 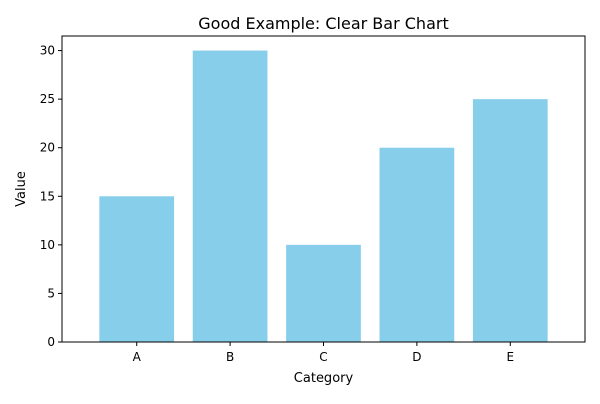 What do you see at coordinates (47, 196) in the screenshot?
I see `y-tick-label: 15` at bounding box center [47, 196].